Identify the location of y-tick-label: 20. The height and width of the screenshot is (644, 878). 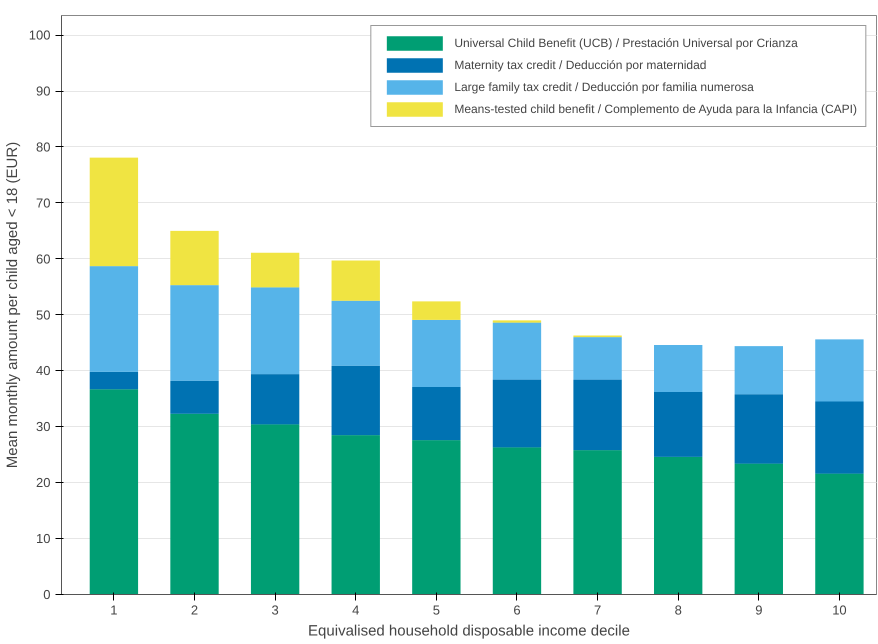
(43, 482).